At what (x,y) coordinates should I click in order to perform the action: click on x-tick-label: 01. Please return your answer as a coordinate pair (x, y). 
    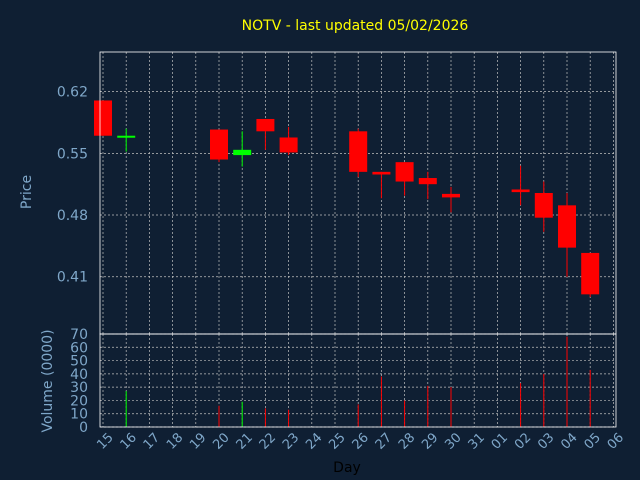
    Looking at the image, I should click on (500, 441).